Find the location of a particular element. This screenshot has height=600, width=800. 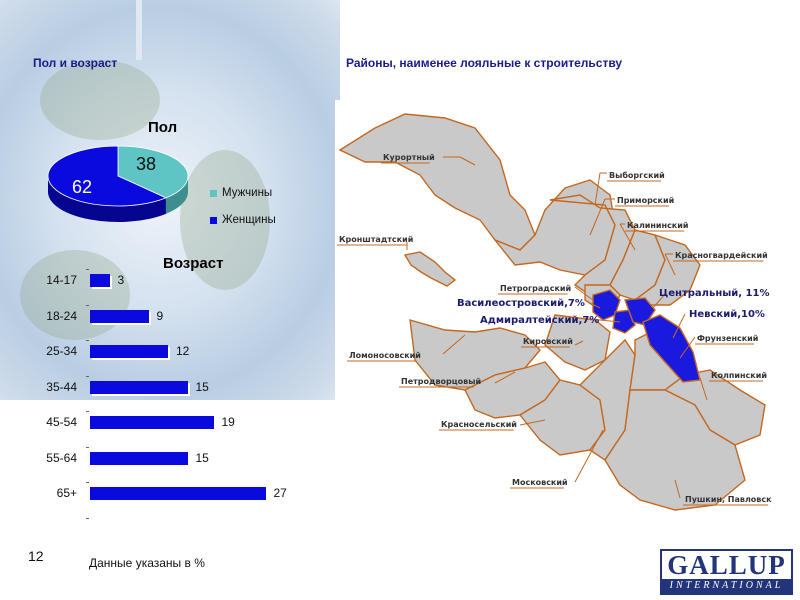

bar-value-label: 27 is located at coordinates (280, 493).